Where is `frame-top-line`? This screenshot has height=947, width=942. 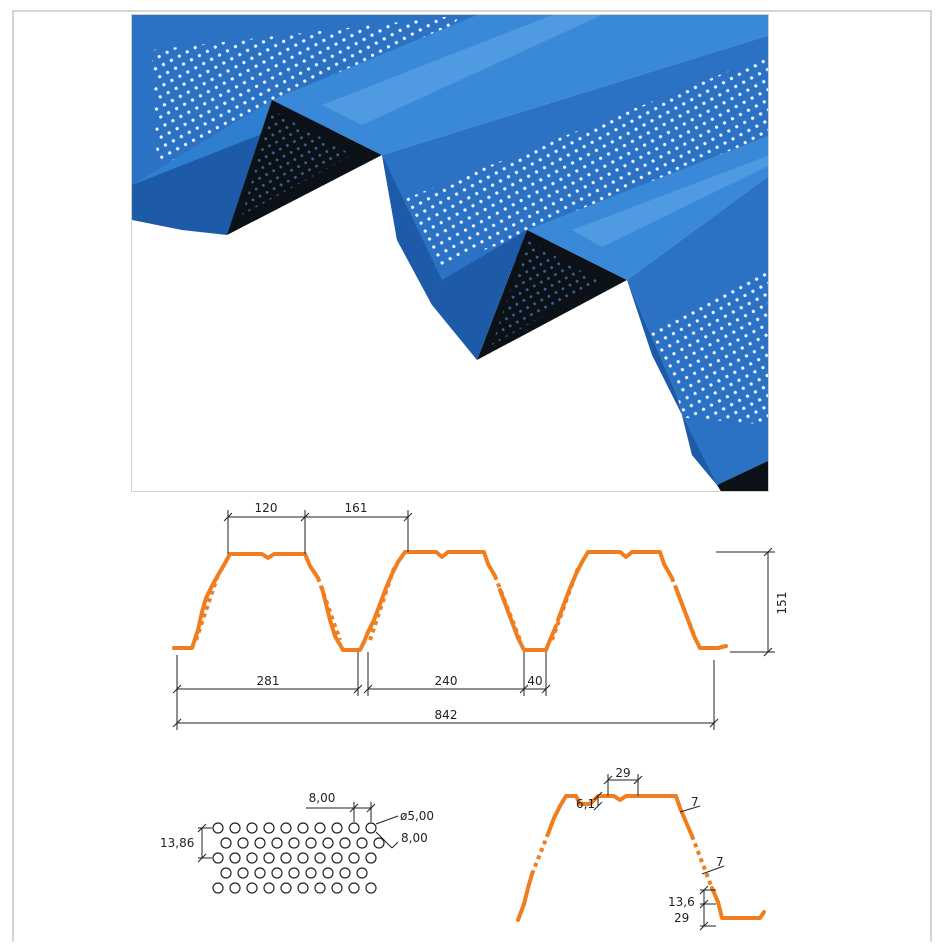
frame-top-line is located at coordinates (472, 11).